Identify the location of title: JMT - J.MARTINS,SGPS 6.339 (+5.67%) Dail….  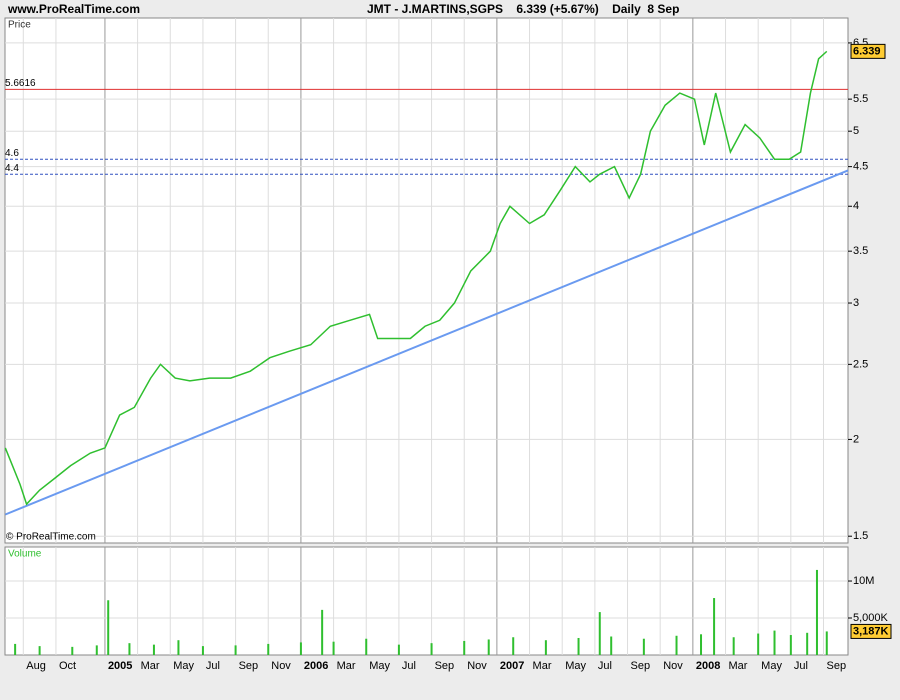
(523, 9).